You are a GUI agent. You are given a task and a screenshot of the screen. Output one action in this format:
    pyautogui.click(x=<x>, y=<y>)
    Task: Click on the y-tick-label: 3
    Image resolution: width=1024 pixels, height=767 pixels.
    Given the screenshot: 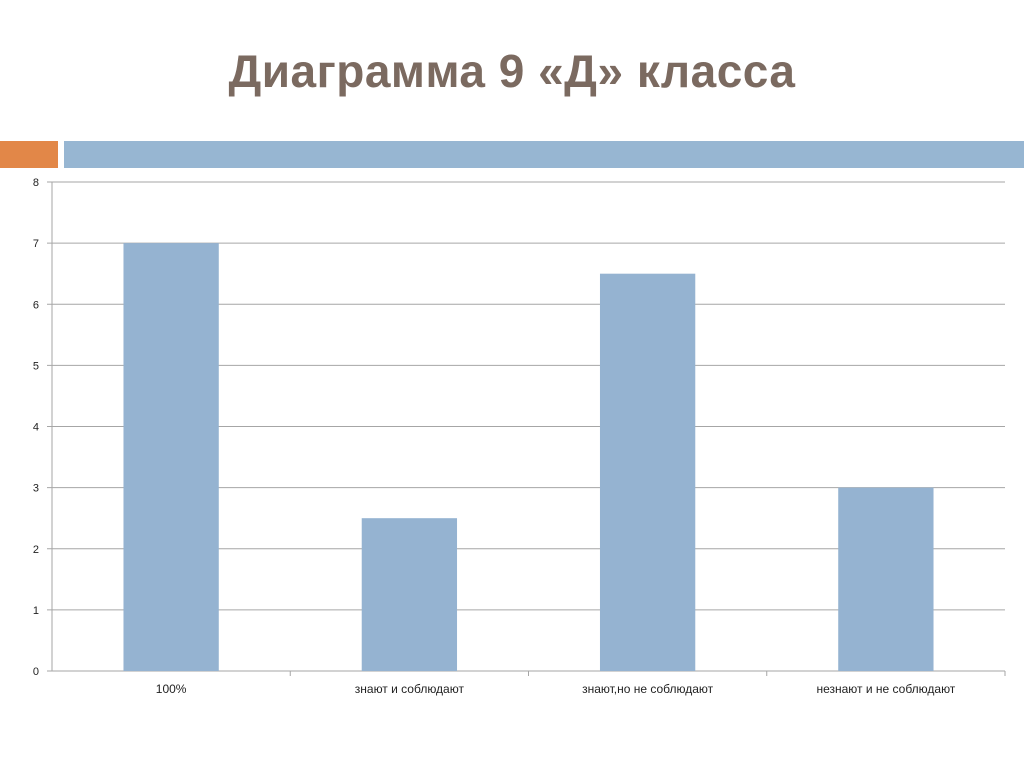 What is the action you would take?
    pyautogui.click(x=36, y=489)
    